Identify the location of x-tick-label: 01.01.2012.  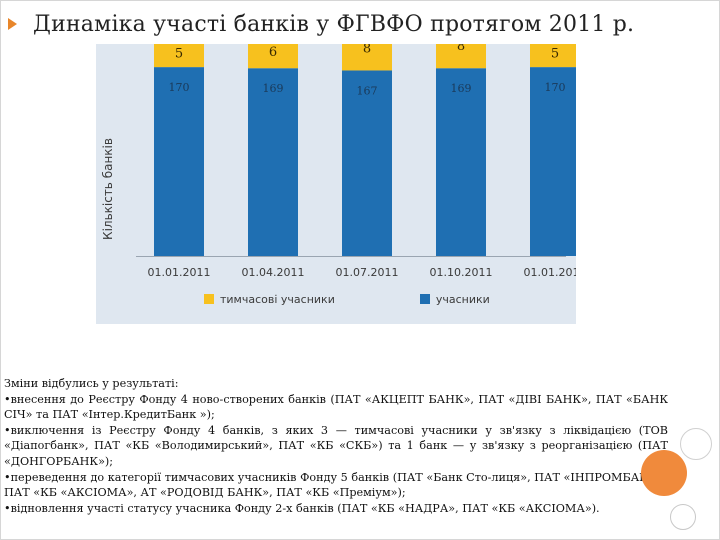
(550, 272).